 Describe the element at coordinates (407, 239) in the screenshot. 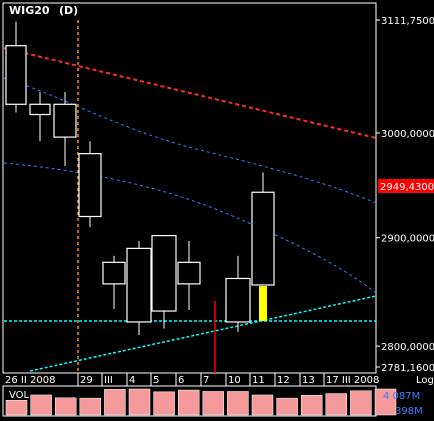

I see `y-tick-label: 2900,0000` at that location.